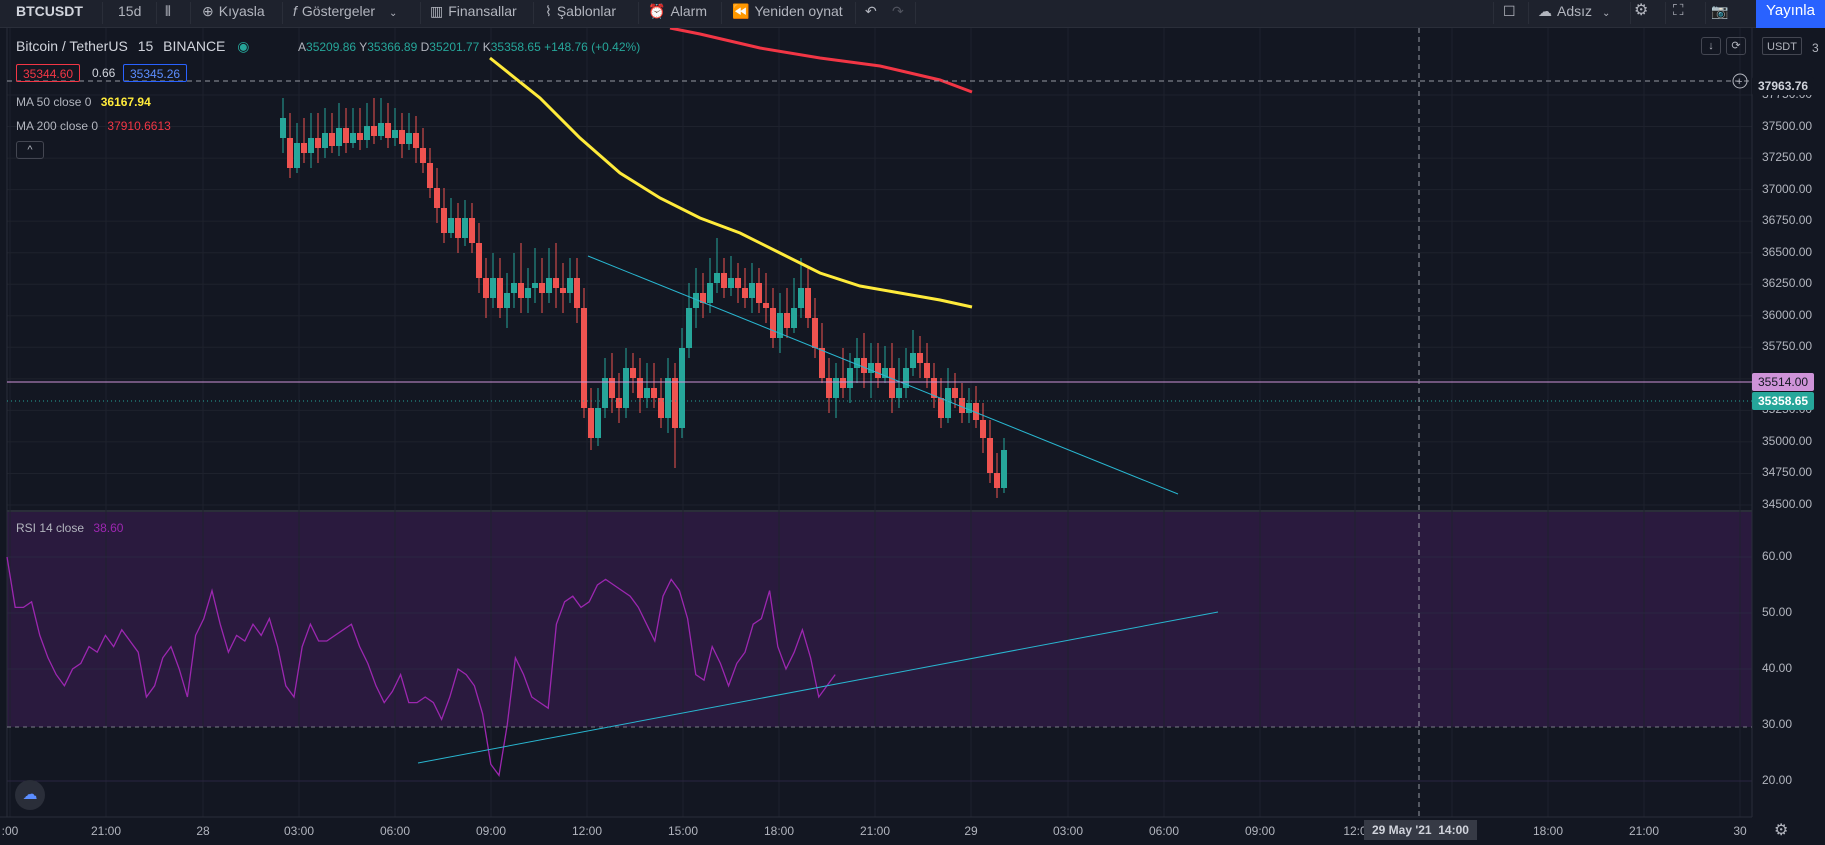  What do you see at coordinates (437, 11) in the screenshot?
I see `finance-icon: ▥` at bounding box center [437, 11].